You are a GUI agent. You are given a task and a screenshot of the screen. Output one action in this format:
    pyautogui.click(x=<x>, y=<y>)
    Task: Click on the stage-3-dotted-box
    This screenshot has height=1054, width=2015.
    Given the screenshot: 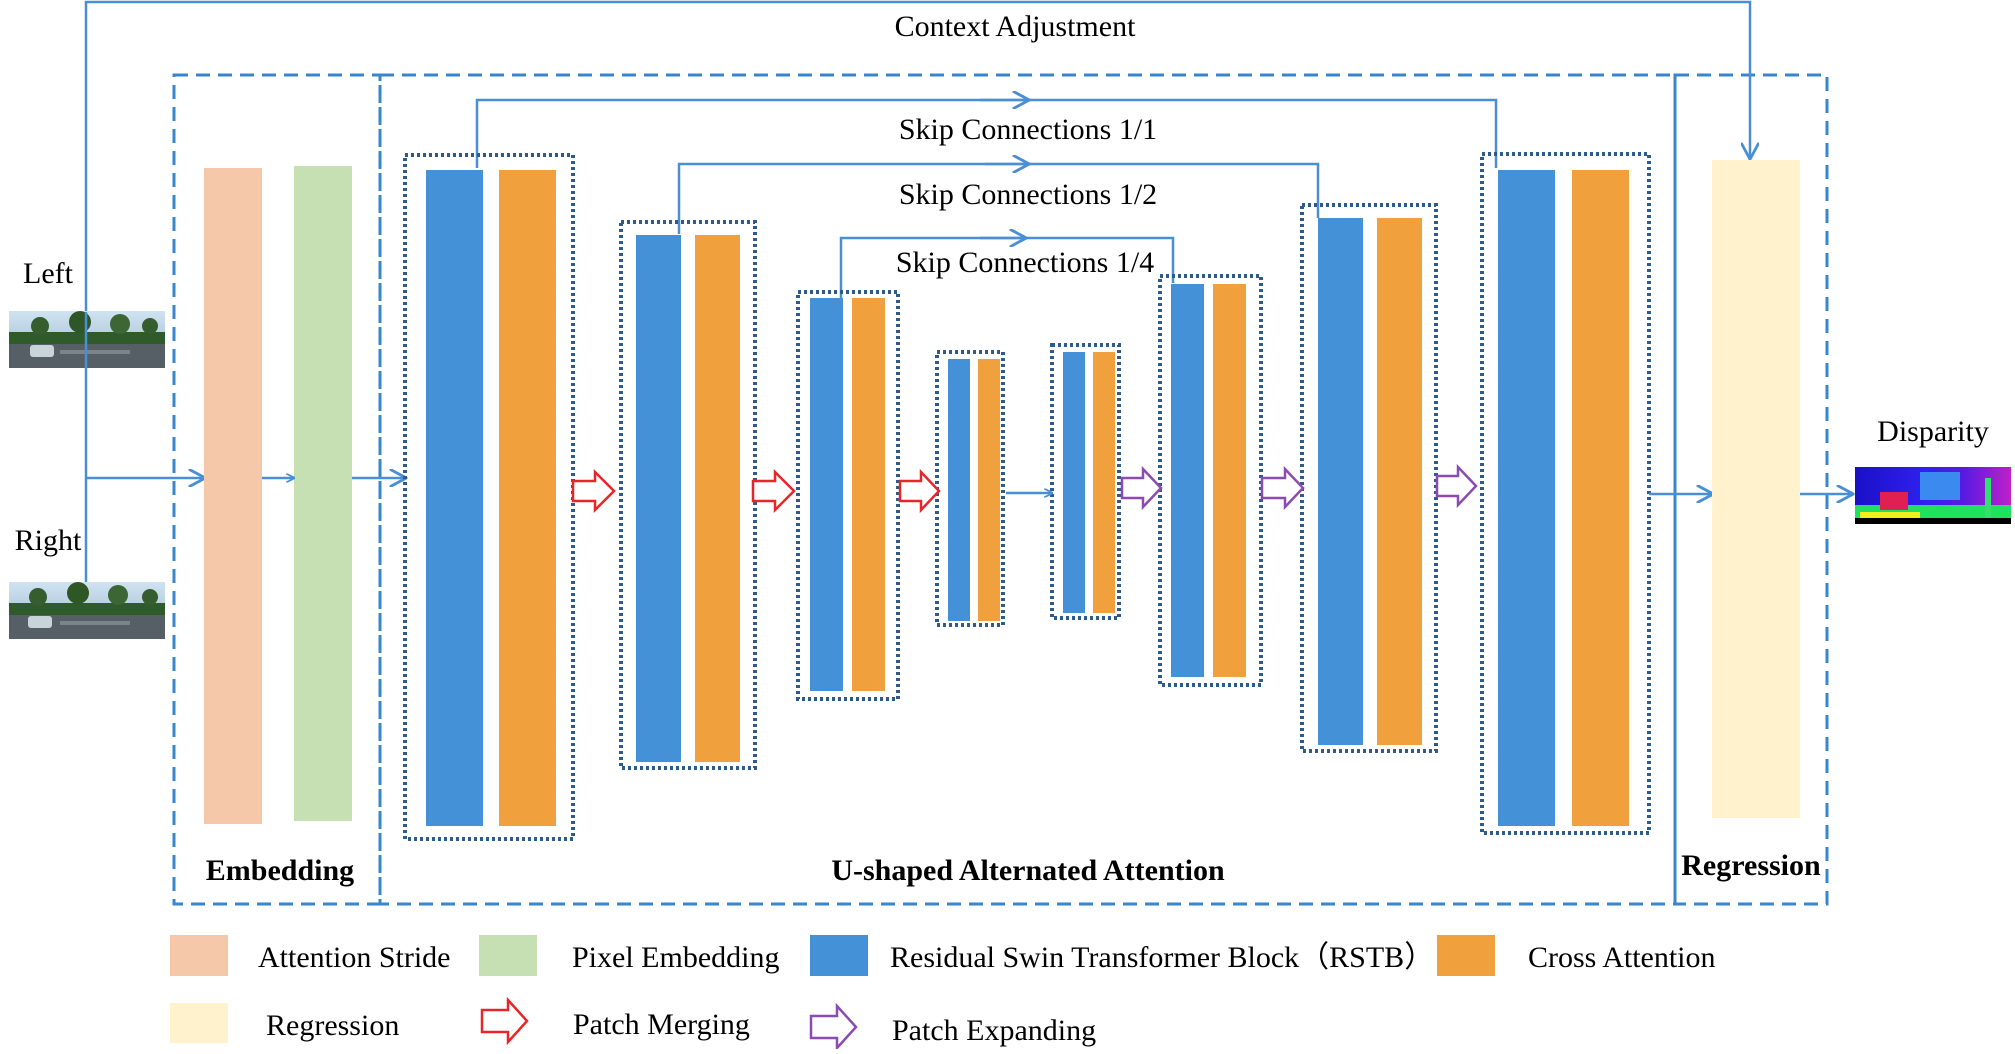 What is the action you would take?
    pyautogui.click(x=848, y=495)
    